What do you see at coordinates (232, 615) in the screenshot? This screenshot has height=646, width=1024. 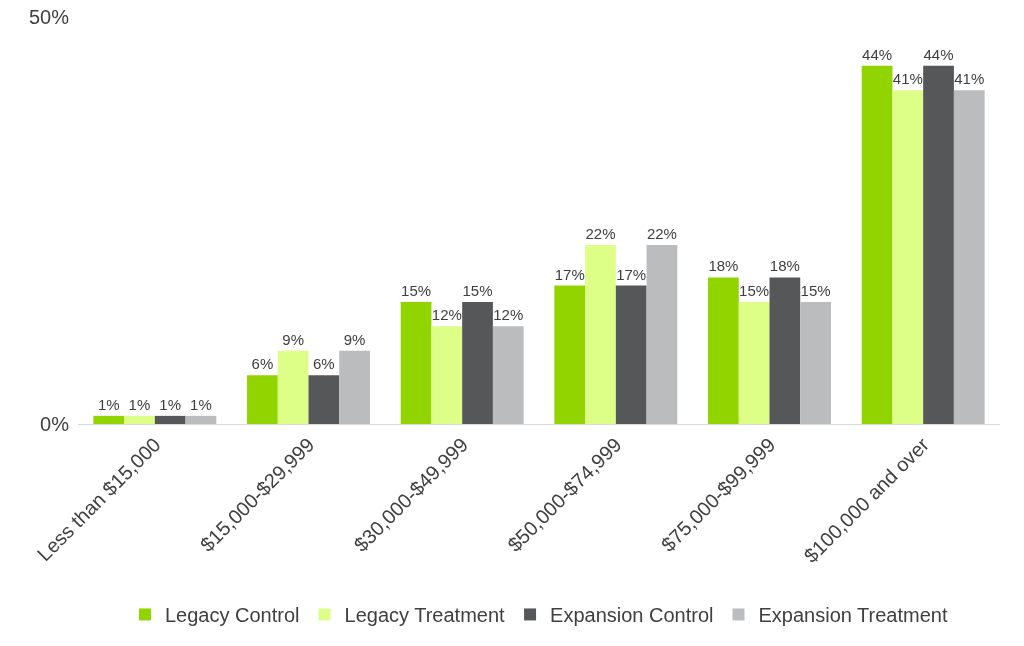 I see `legend-label: Legacy Control` at bounding box center [232, 615].